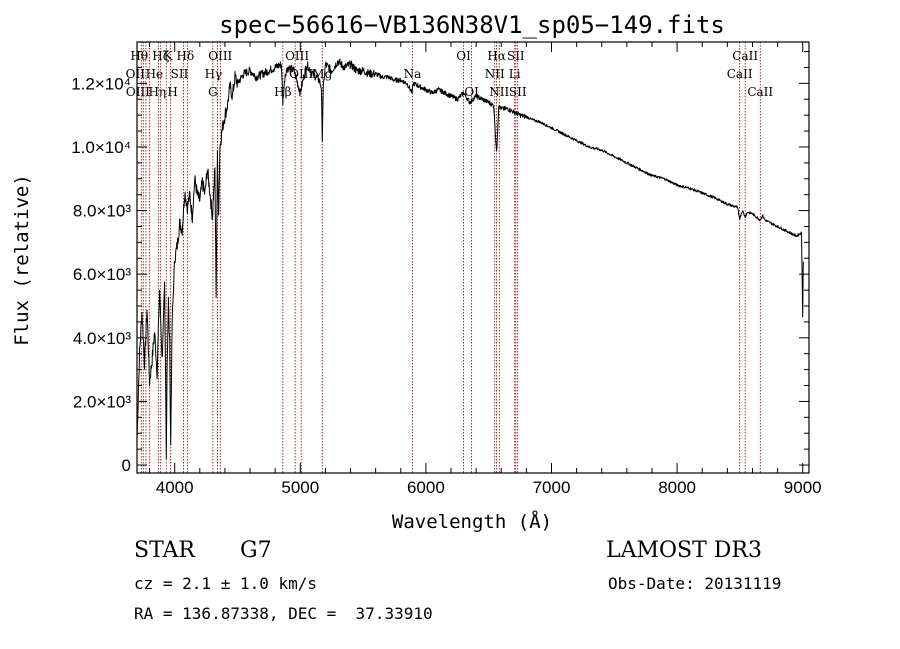  I want to click on line-label: Hζ, so click(160, 56).